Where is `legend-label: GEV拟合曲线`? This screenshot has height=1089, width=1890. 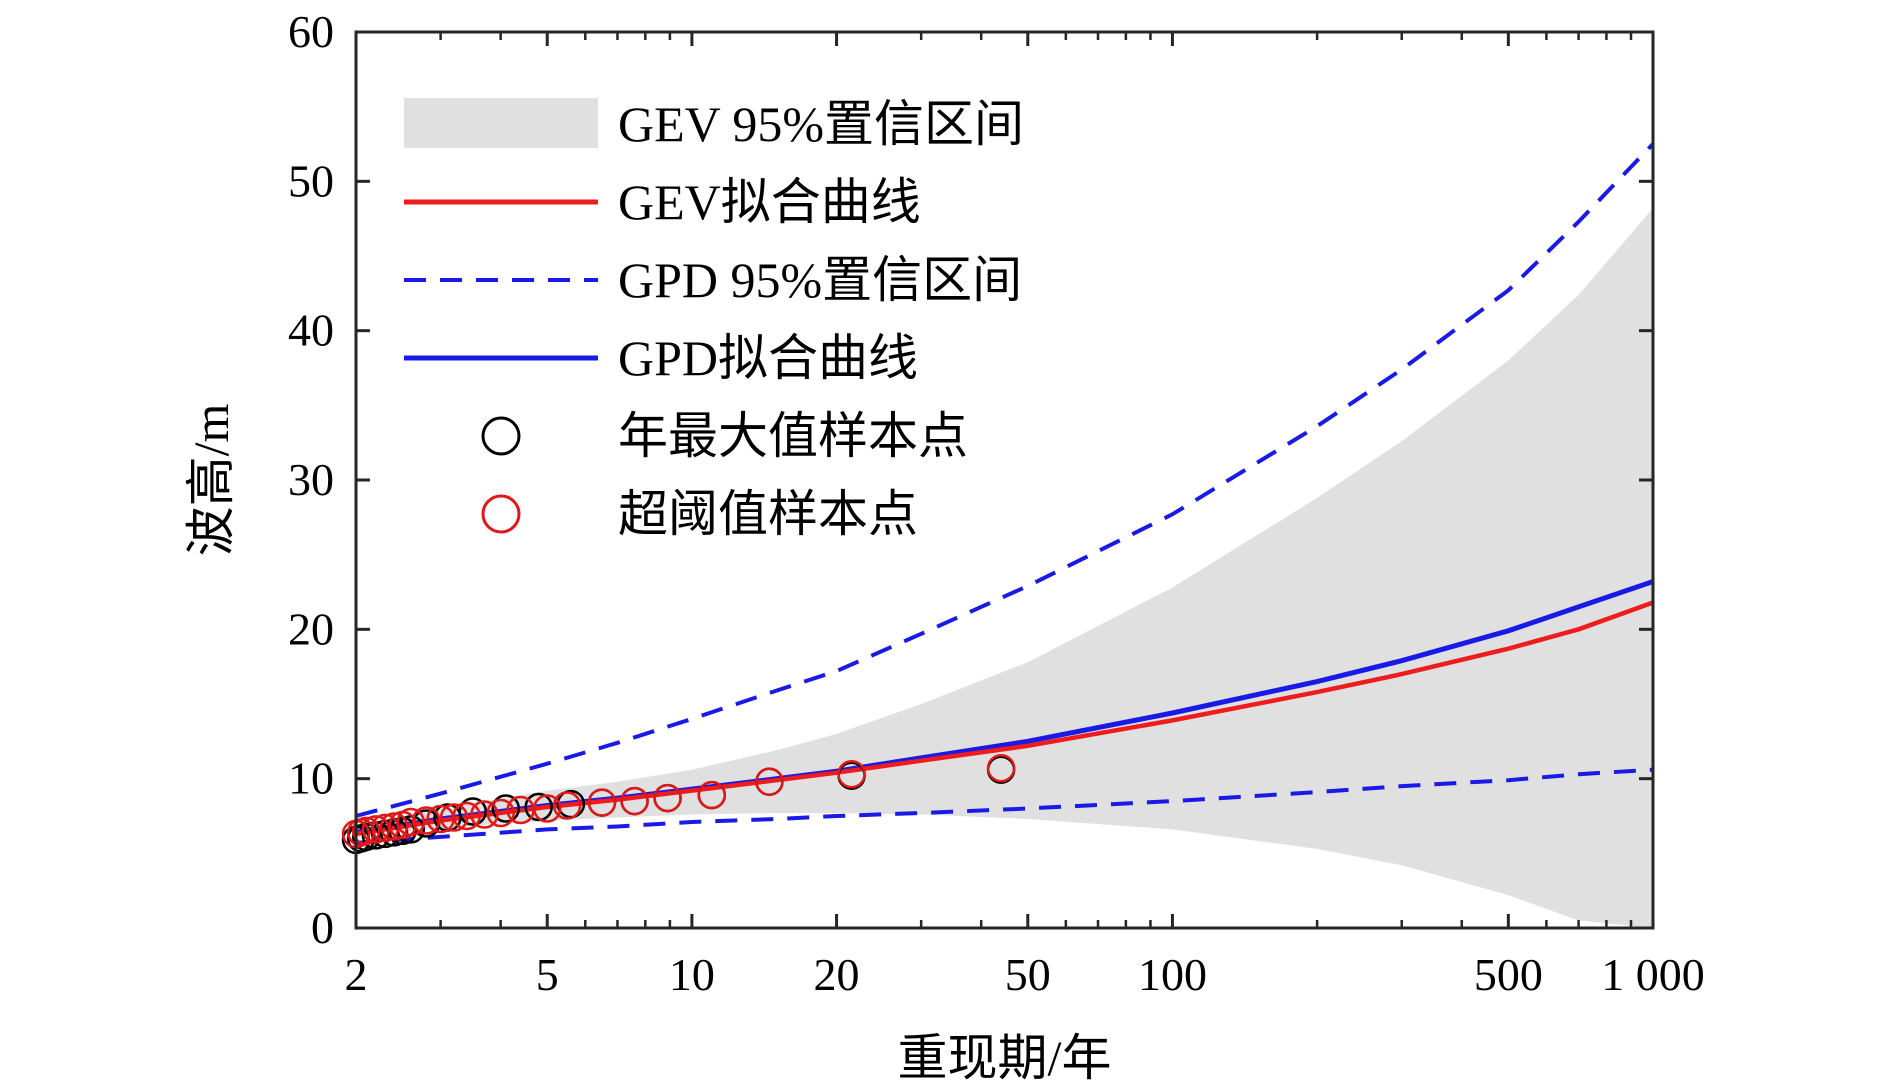 legend-label: GEV拟合曲线 is located at coordinates (769, 202).